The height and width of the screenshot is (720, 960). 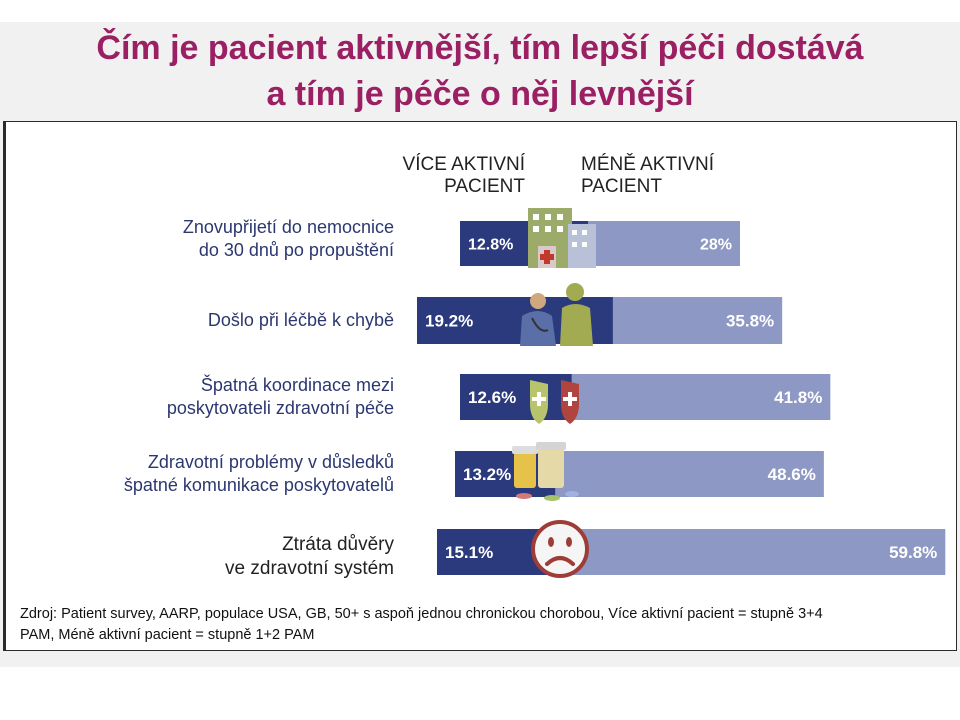 What do you see at coordinates (288, 227) in the screenshot?
I see `row-label-readmission-line-1: Znovupřijetí do nemocnice` at bounding box center [288, 227].